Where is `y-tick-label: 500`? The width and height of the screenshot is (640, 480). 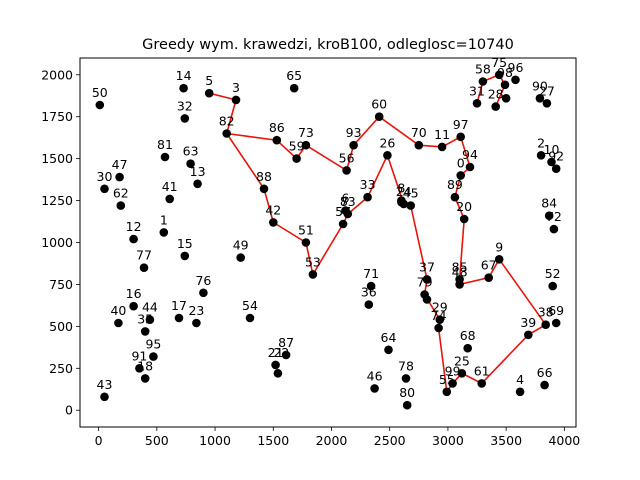
y-tick-label: 500 is located at coordinates (61, 326).